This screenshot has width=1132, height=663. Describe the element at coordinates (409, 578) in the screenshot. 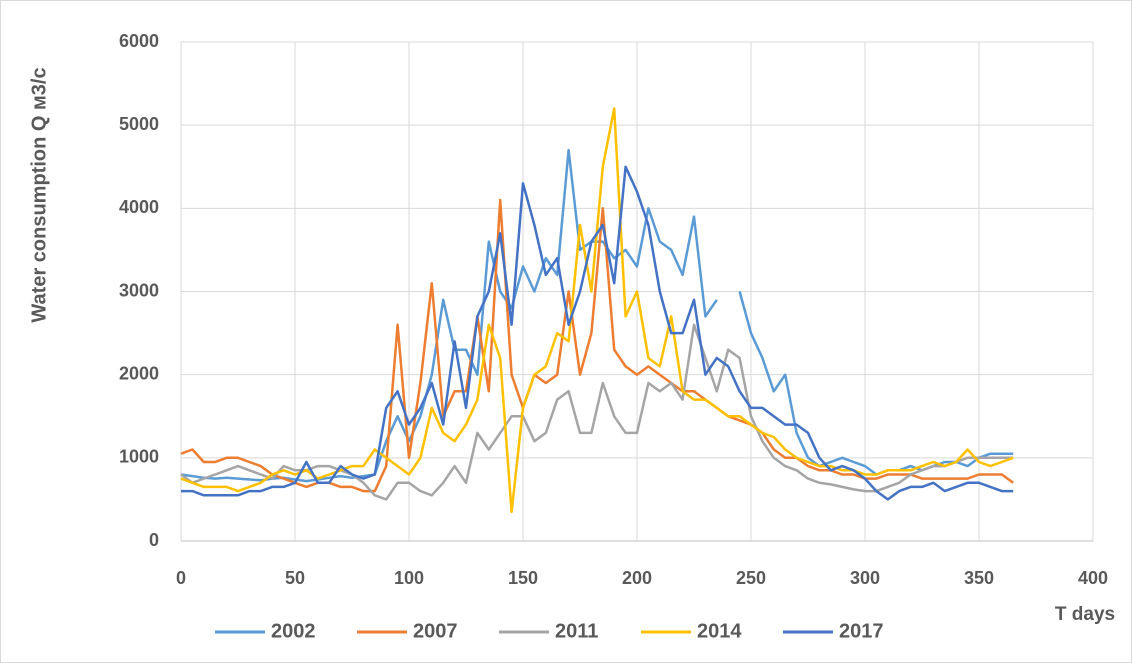

I see `x-tick-label: 100` at that location.